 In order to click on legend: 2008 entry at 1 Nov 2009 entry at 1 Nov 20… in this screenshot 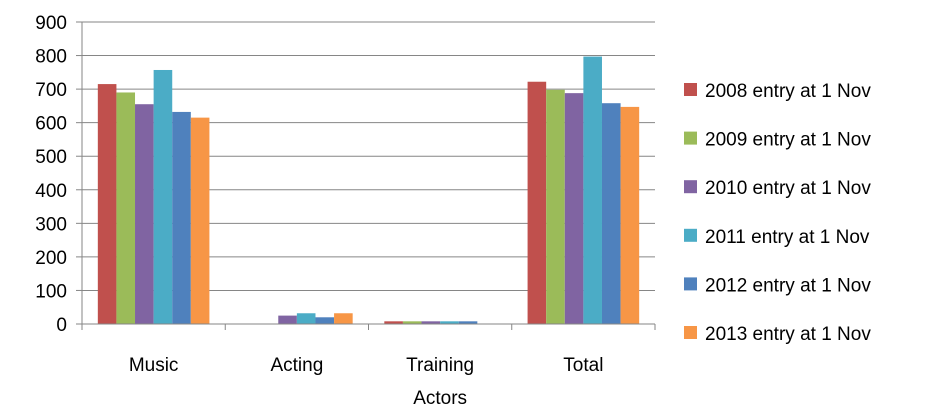, I will do `click(777, 213)`.